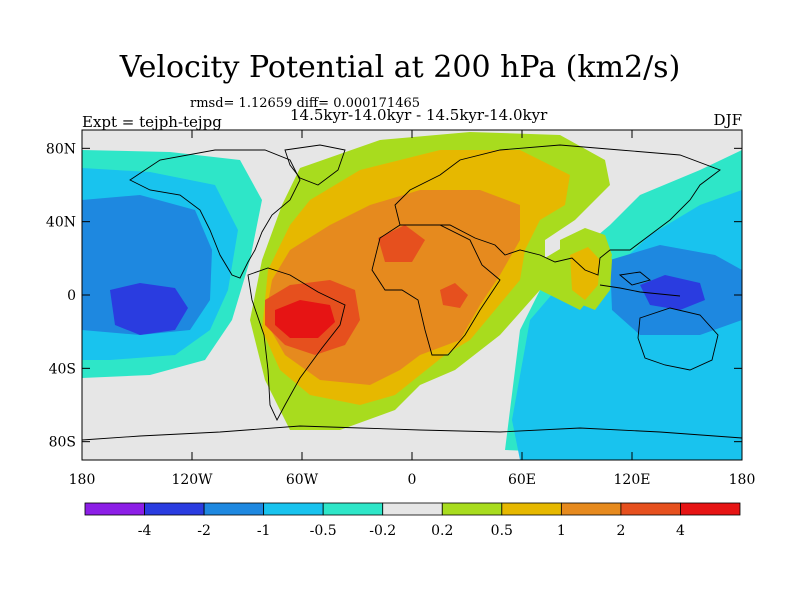 Image resolution: width=800 pixels, height=600 pixels. I want to click on colorbar-label: 4, so click(680, 531).